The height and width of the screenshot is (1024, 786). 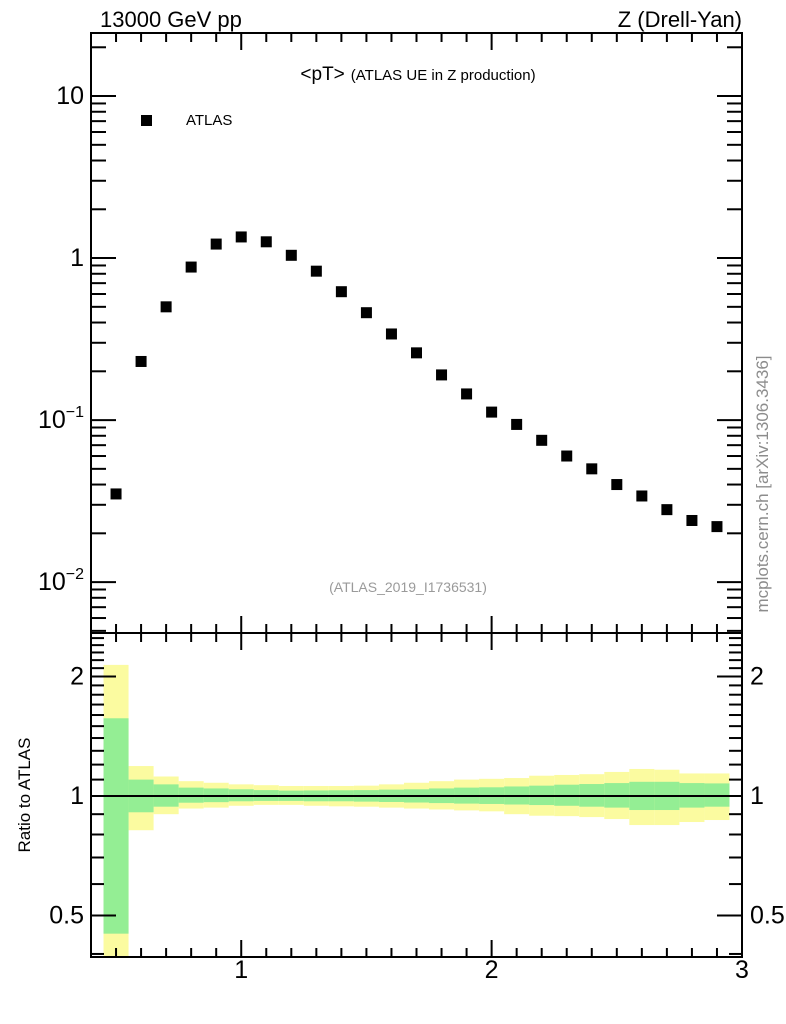 I want to click on svg-text: 10⁻², so click(x=61, y=581).